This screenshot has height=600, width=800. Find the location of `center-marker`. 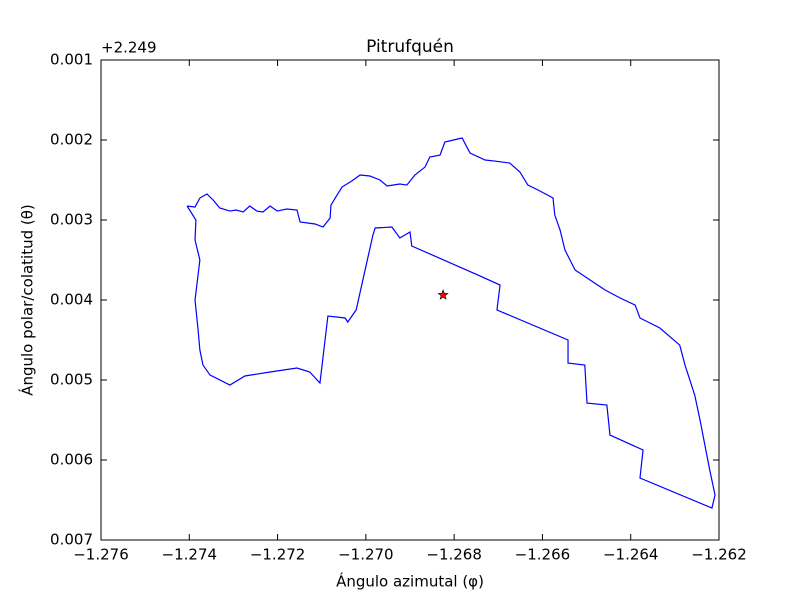

center-marker is located at coordinates (443, 294).